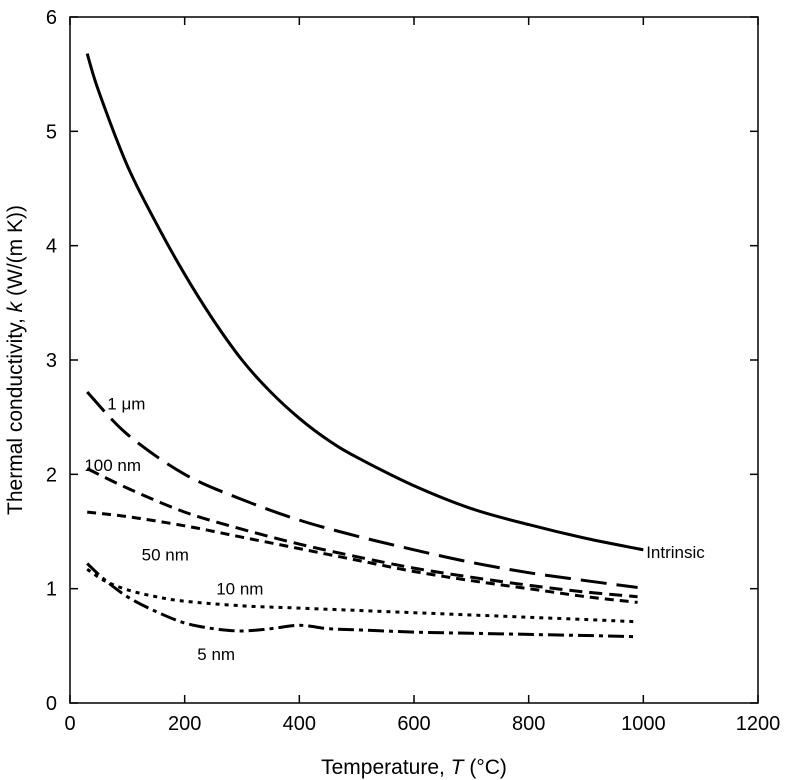  Describe the element at coordinates (51, 247) in the screenshot. I see `y-tick-label: 4` at that location.